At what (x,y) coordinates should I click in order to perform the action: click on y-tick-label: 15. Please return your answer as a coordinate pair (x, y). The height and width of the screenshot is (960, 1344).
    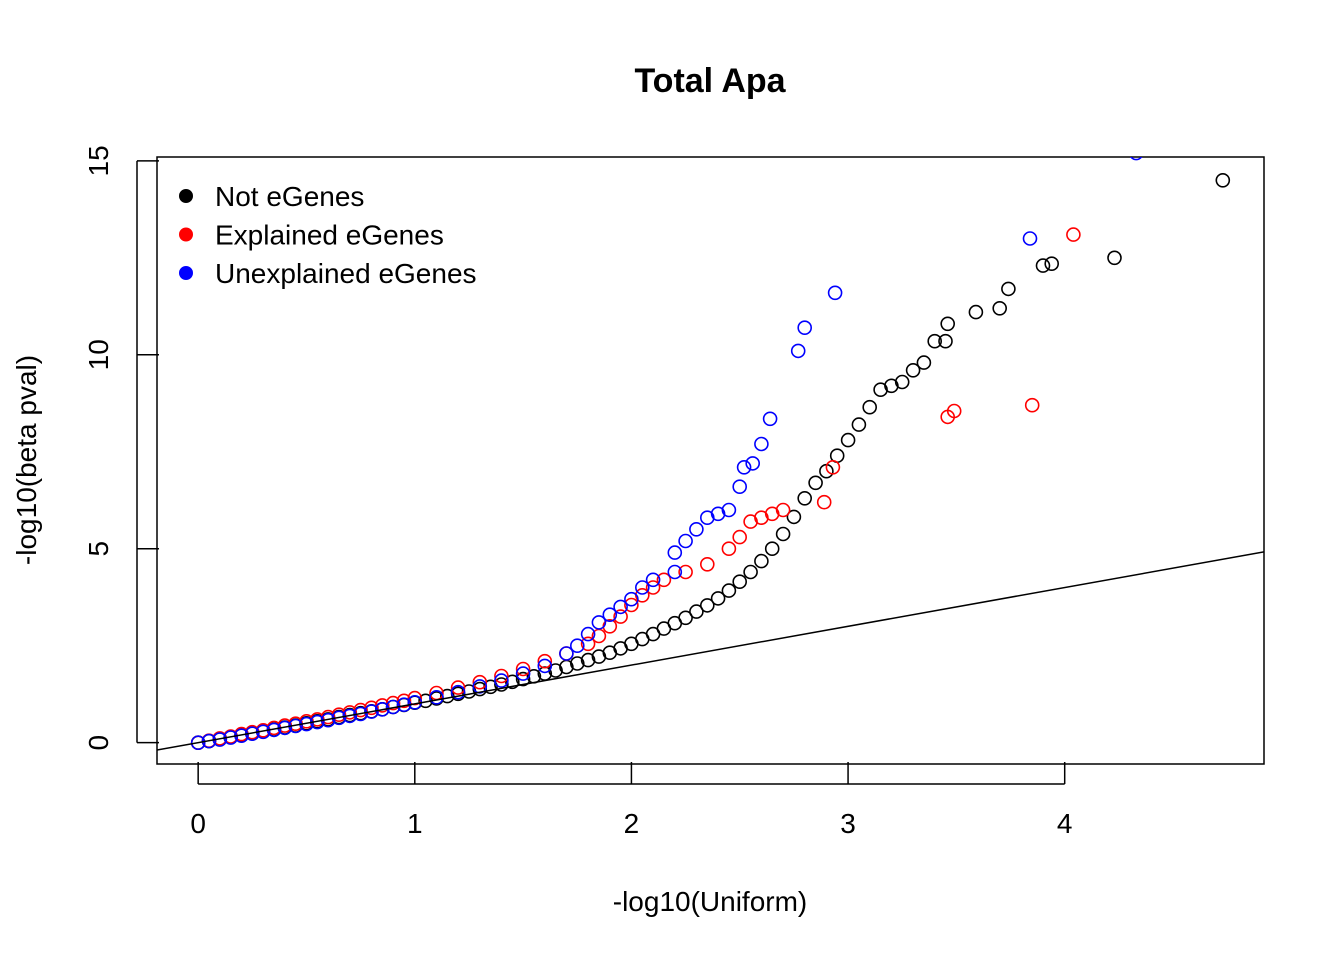
    Looking at the image, I should click on (98, 160).